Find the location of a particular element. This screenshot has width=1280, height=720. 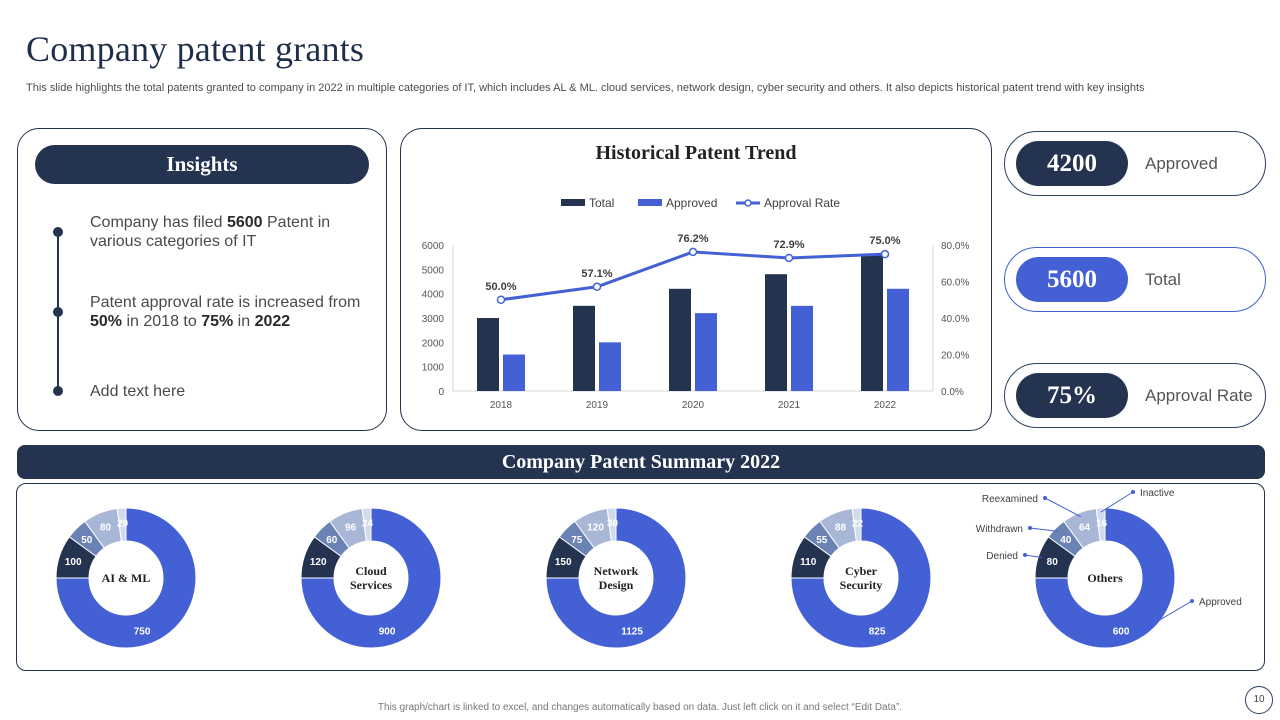

x-tick-label: 2019 is located at coordinates (597, 405).